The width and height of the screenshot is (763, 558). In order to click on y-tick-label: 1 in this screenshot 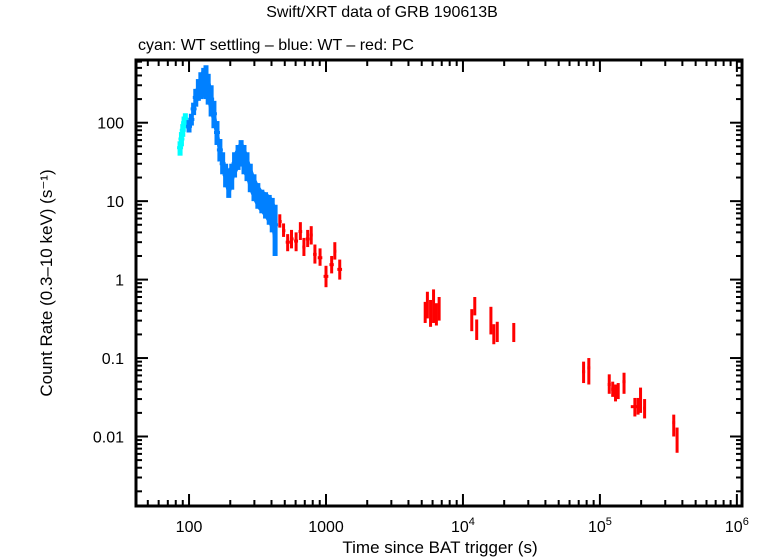, I will do `click(119, 281)`.